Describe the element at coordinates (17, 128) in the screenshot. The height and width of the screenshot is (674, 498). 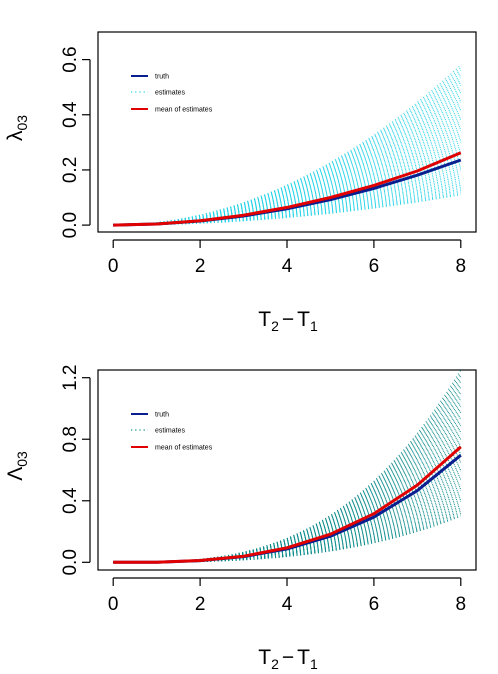
I see `y-axis-title: λ03` at that location.